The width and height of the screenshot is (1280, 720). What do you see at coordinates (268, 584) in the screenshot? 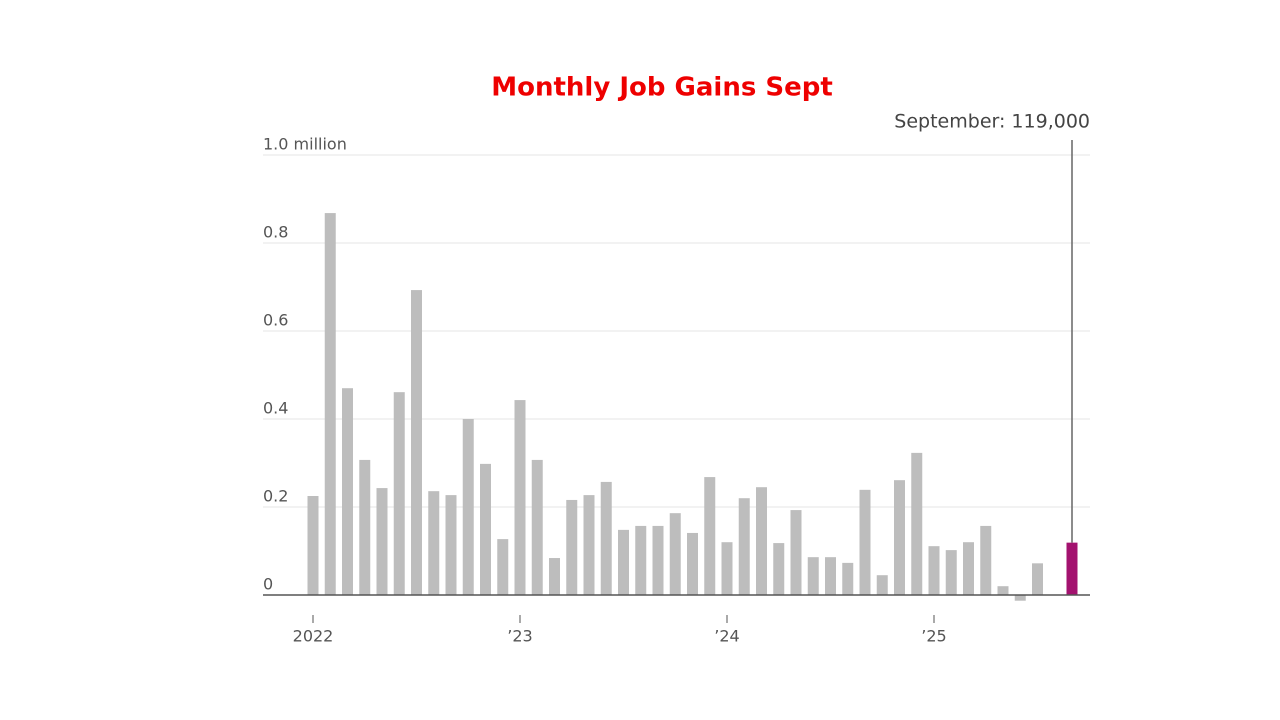
I see `y-tick-label: 0` at bounding box center [268, 584].